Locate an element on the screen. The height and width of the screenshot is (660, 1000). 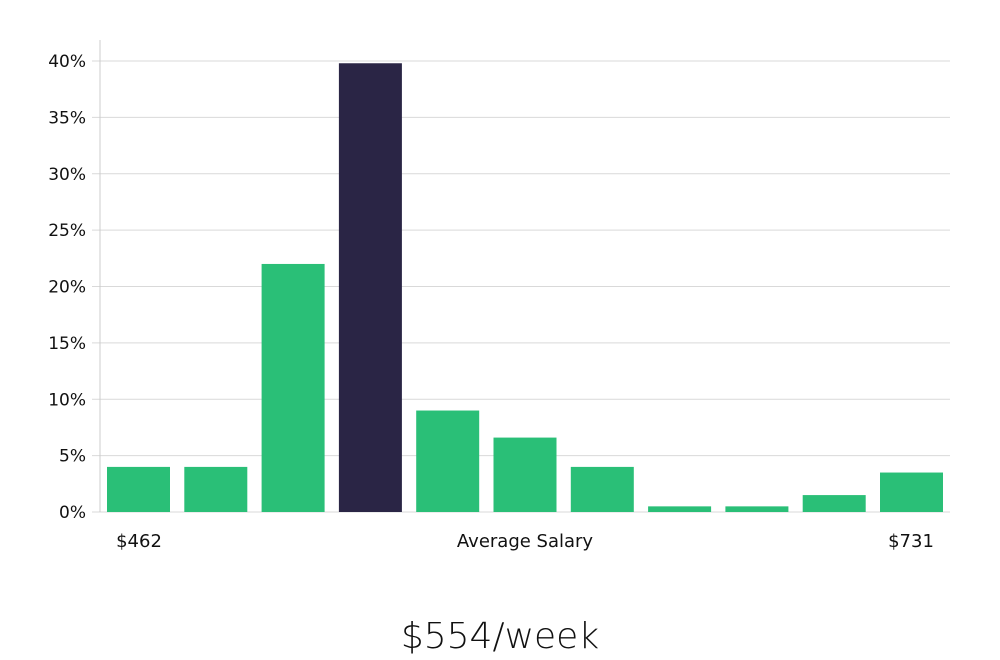
y-axis-ticks: 0% 5% 10% 15% 20% 25% 30% 35% 40% is located at coordinates (67, 287).